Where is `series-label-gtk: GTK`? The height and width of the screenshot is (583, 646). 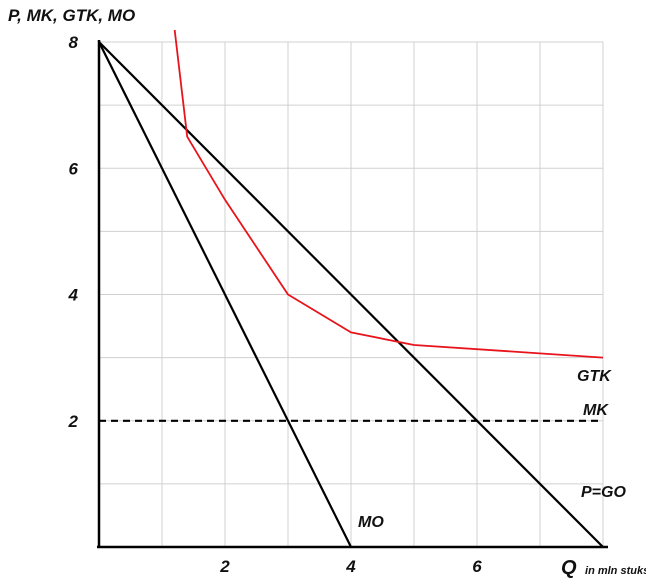
series-label-gtk: GTK is located at coordinates (594, 376).